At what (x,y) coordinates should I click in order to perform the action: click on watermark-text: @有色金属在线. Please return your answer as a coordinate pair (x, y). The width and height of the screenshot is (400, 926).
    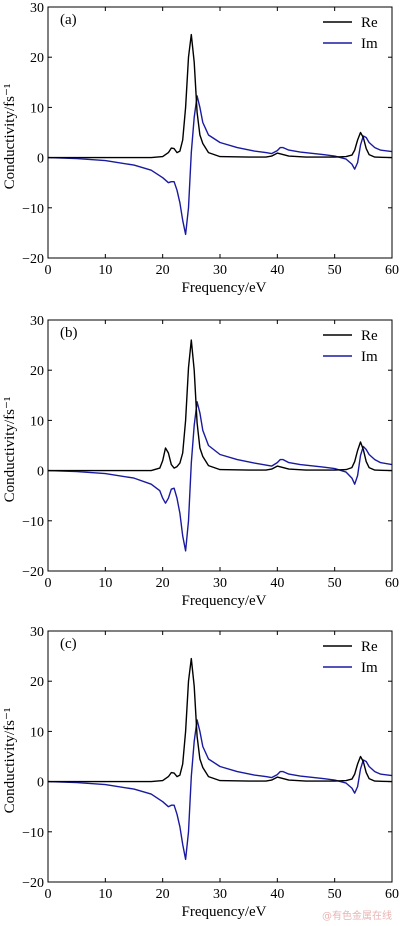
    Looking at the image, I should click on (357, 916).